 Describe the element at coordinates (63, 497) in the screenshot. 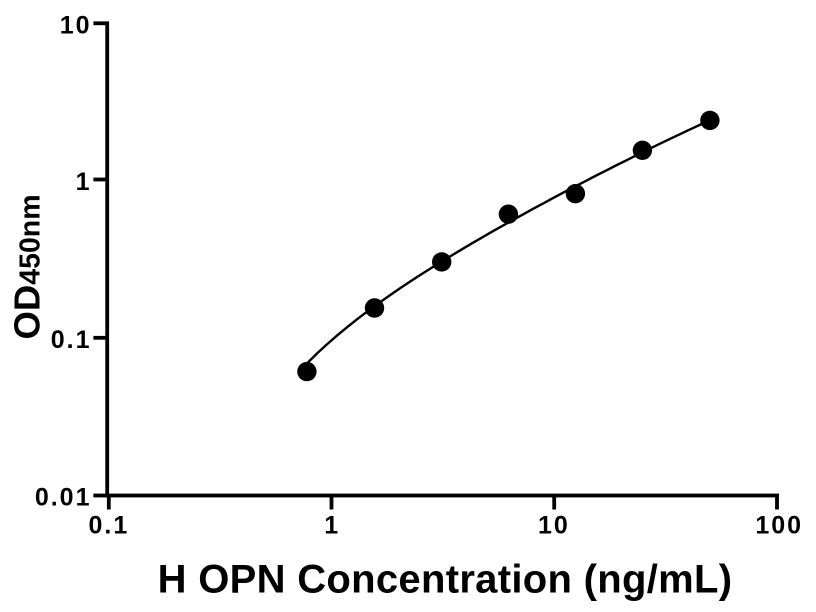

I see `svg-text: 0.01` at that location.